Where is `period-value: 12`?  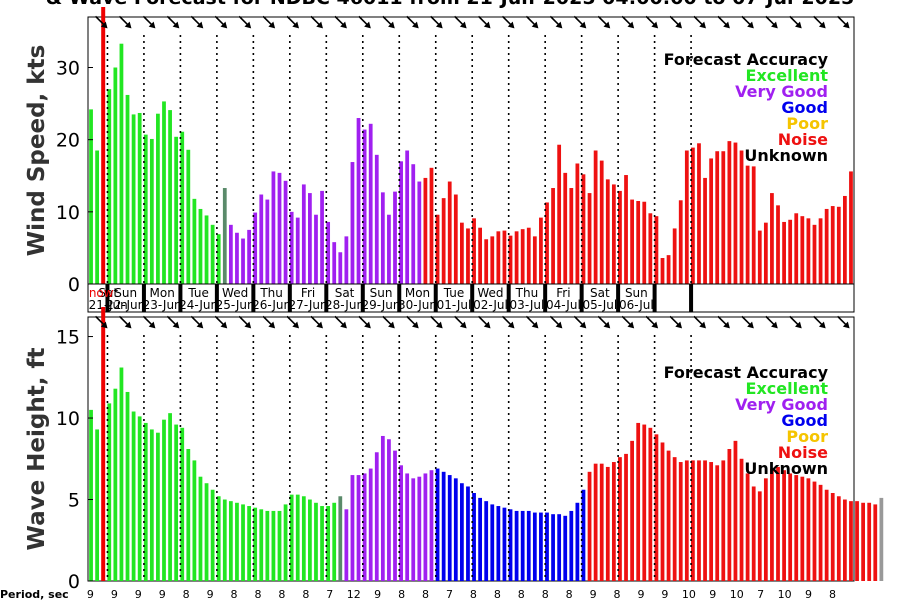 period-value: 12 is located at coordinates (354, 594).